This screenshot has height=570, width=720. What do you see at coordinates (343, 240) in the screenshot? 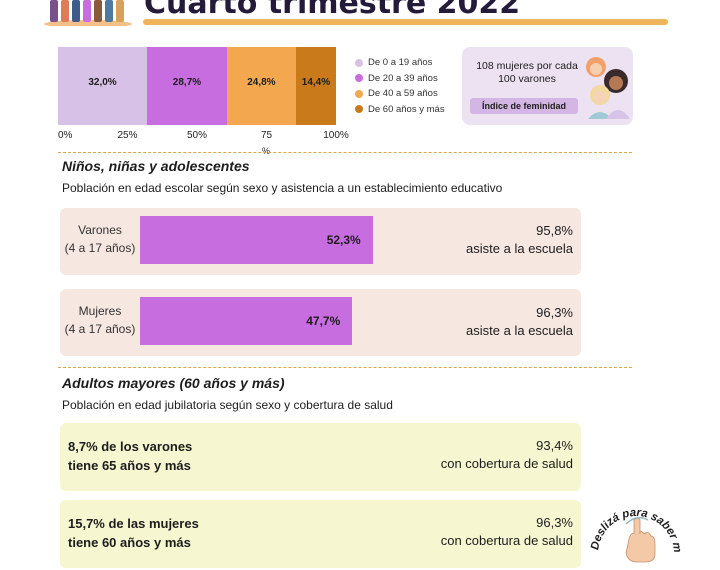
I see `boys-share-value: 52,3%` at bounding box center [343, 240].